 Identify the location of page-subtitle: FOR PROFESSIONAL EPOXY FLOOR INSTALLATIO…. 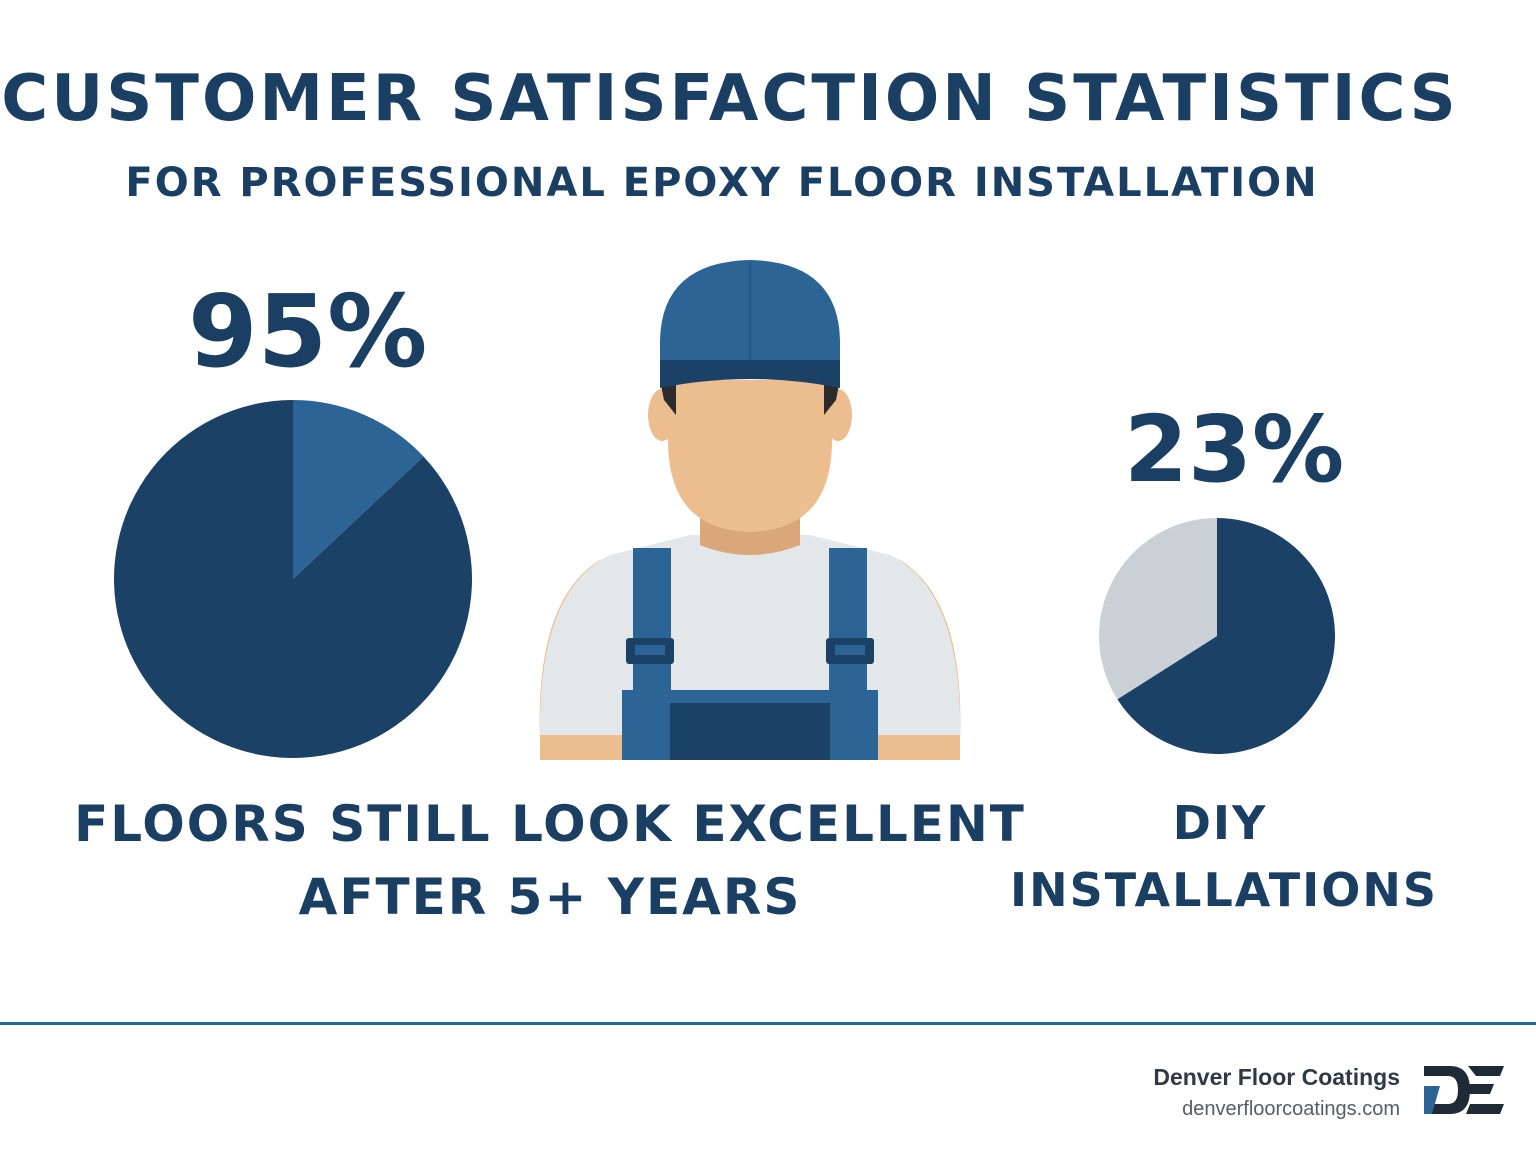
(722, 183).